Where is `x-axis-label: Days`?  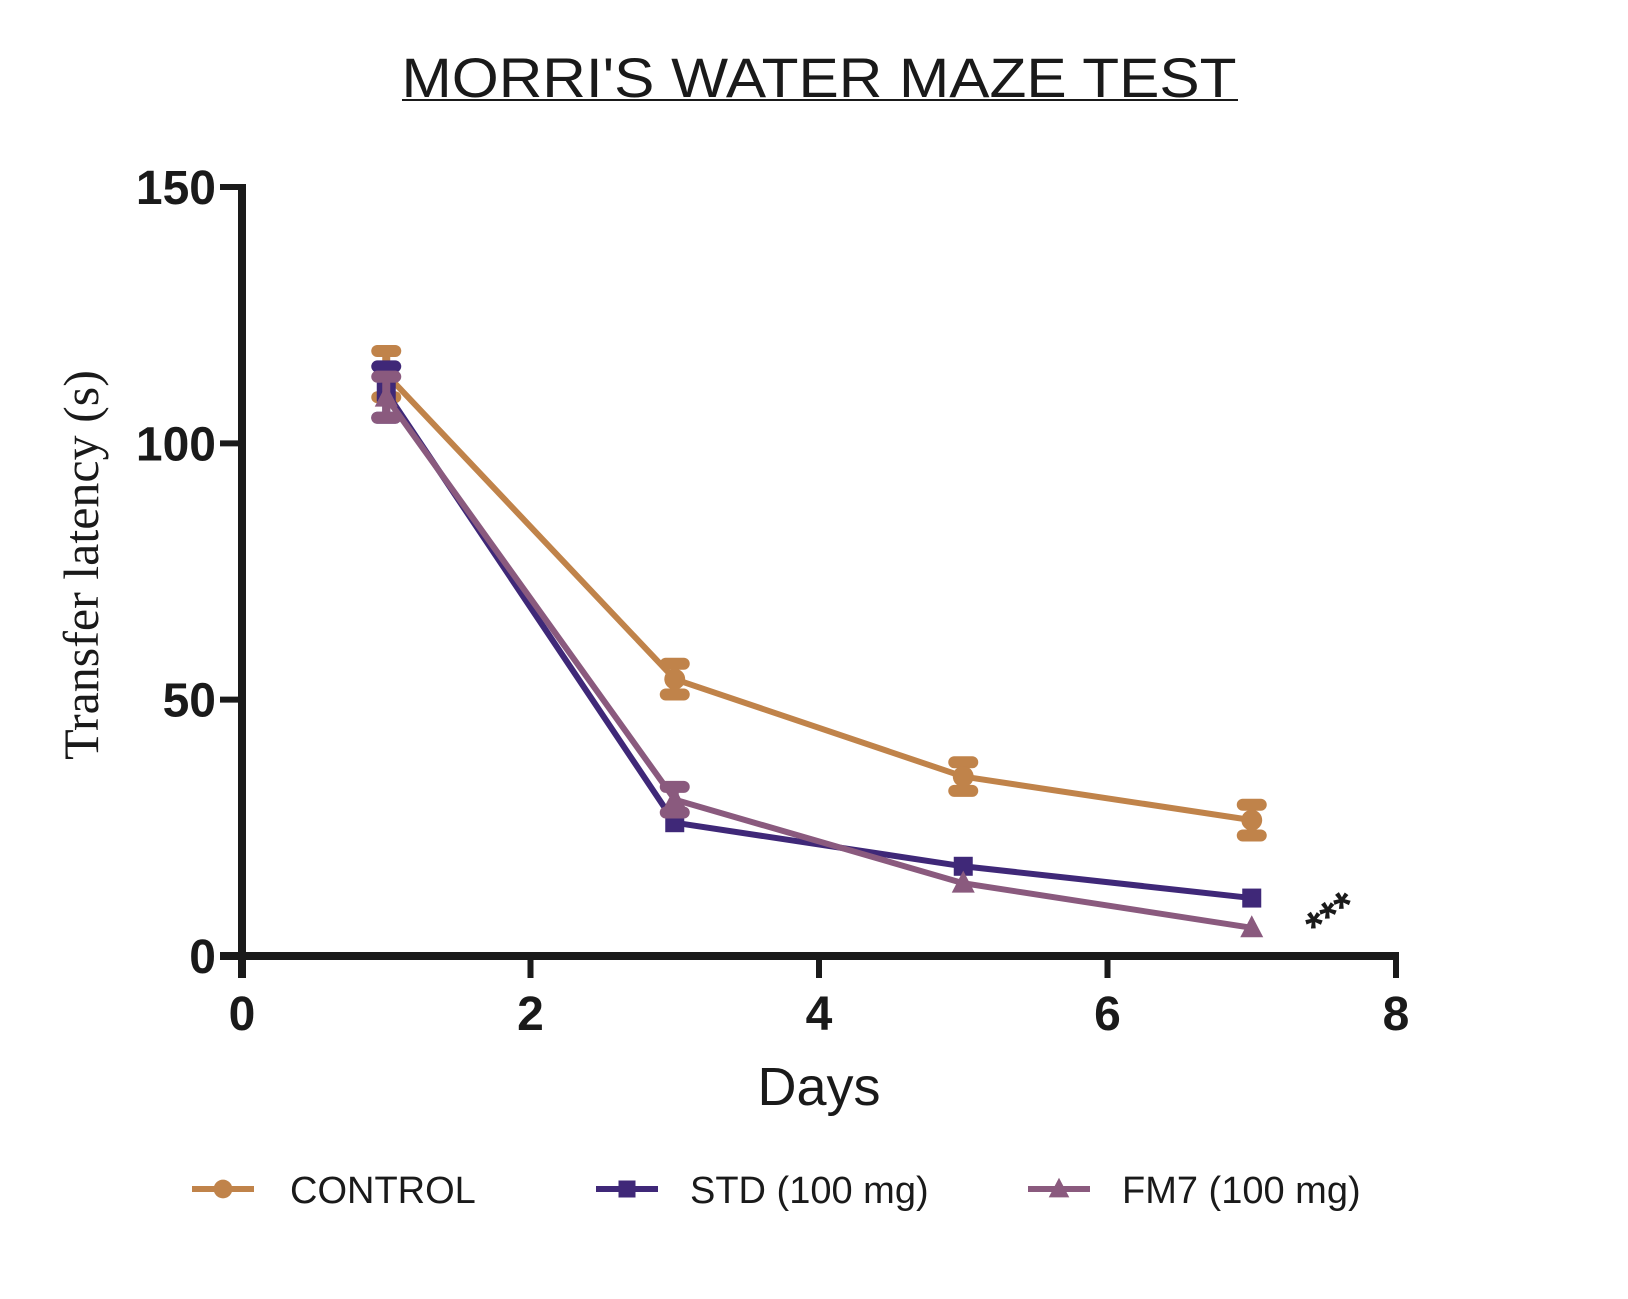
x-axis-label: Days is located at coordinates (818, 1087).